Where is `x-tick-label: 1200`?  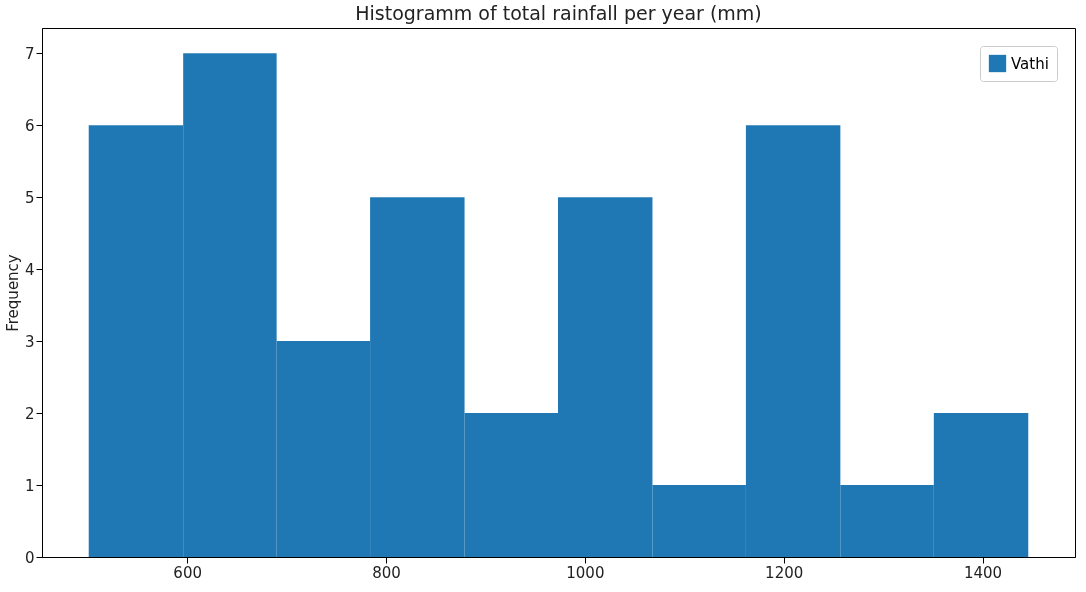
x-tick-label: 1200 is located at coordinates (784, 572).